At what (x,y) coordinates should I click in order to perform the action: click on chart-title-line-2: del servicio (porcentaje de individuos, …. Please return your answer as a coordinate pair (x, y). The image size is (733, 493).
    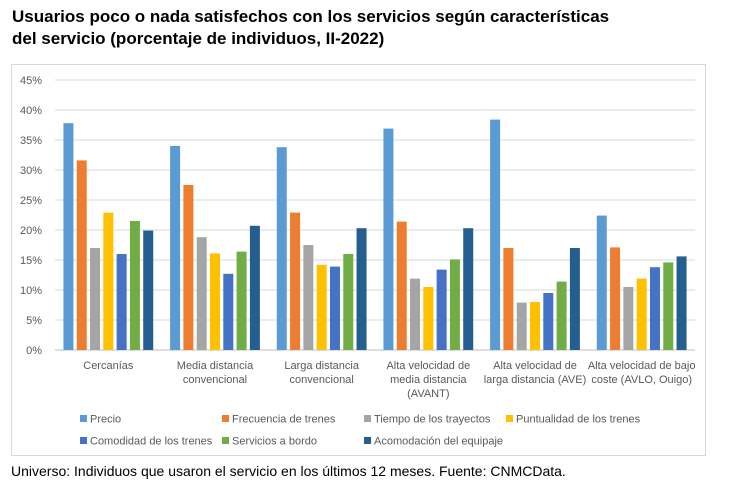
    Looking at the image, I should click on (198, 38).